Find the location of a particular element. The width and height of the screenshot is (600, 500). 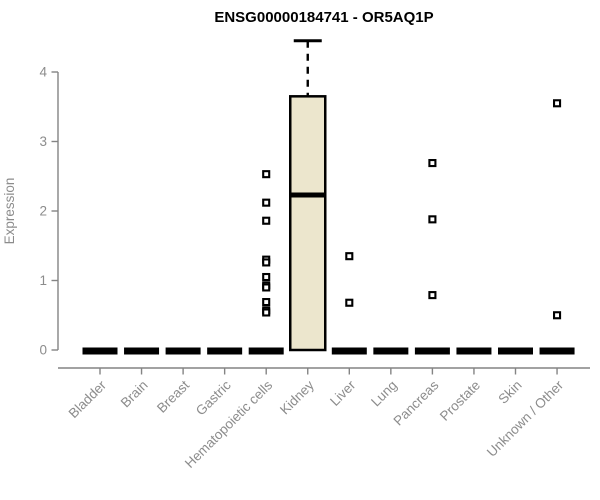

y-axis-label: Expression is located at coordinates (9, 211).